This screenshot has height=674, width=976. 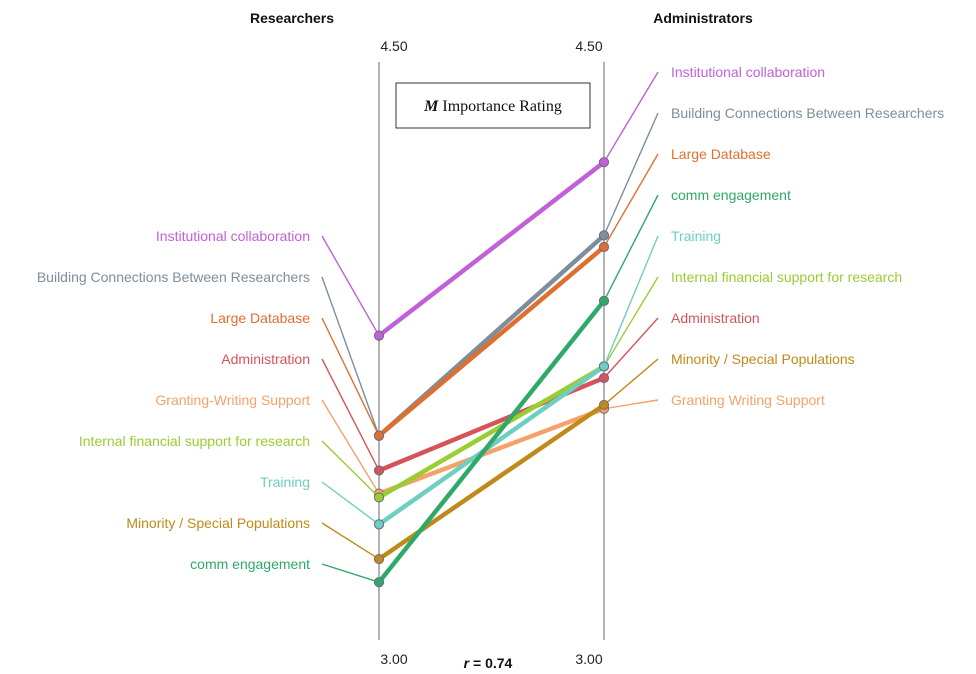 What do you see at coordinates (173, 277) in the screenshot?
I see `label-researchers: Building Connections Between Researchers` at bounding box center [173, 277].